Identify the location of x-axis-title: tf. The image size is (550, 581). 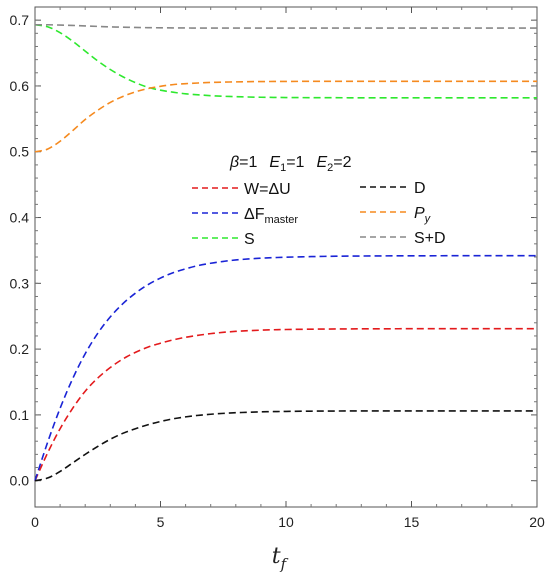
(280, 558).